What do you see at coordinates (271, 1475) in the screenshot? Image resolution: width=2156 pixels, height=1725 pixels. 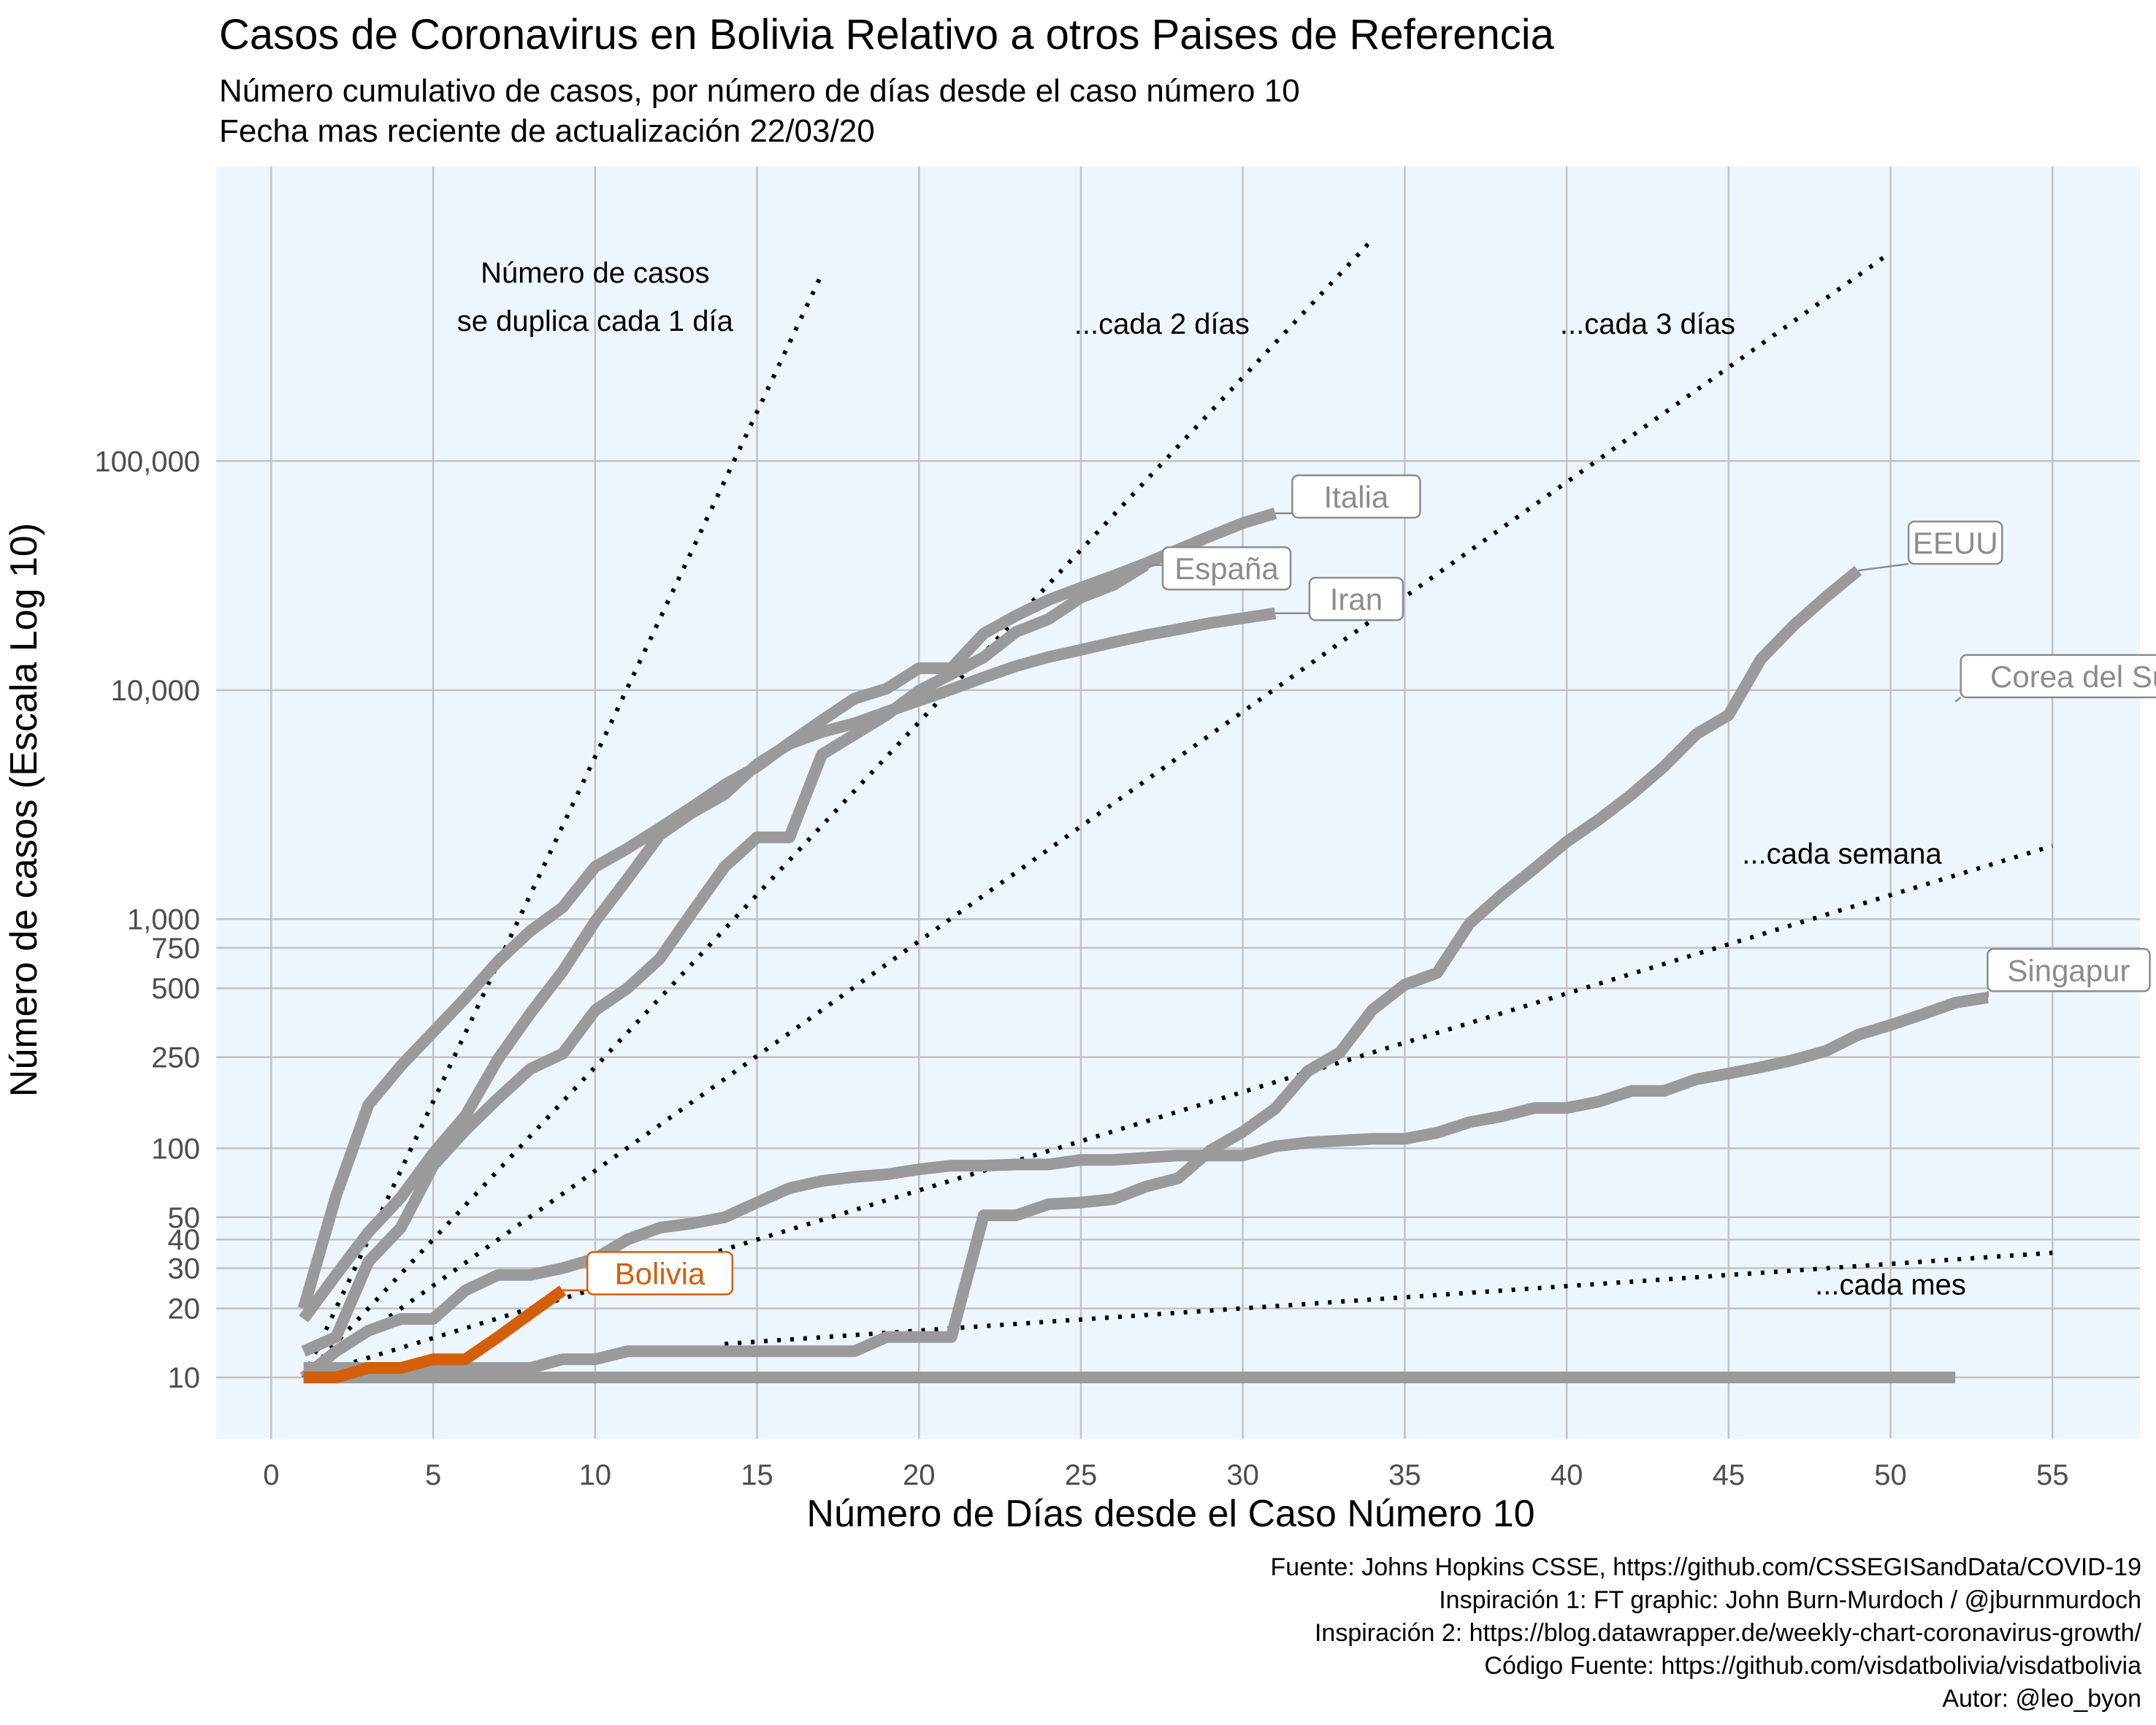 I see `x-tick-label: 0` at bounding box center [271, 1475].